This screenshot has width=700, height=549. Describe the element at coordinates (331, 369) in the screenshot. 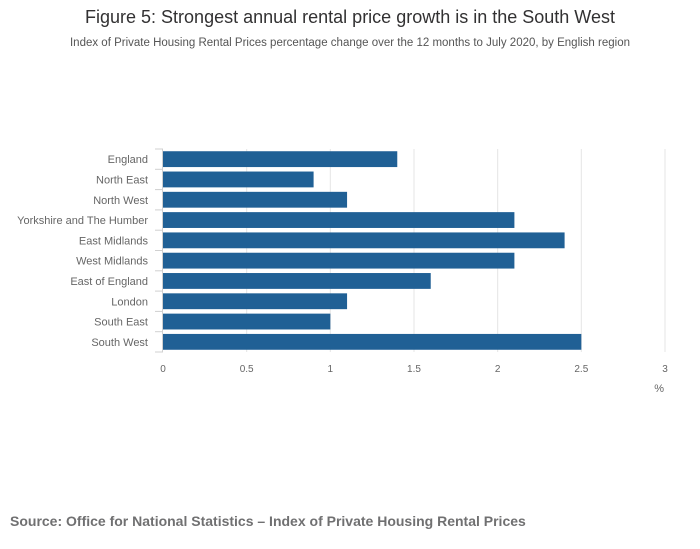

I see `x-tick-label: 1` at that location.